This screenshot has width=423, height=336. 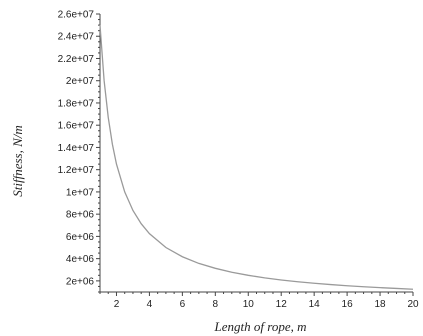 I want to click on y-tick-label: 8e+06, so click(x=80, y=215).